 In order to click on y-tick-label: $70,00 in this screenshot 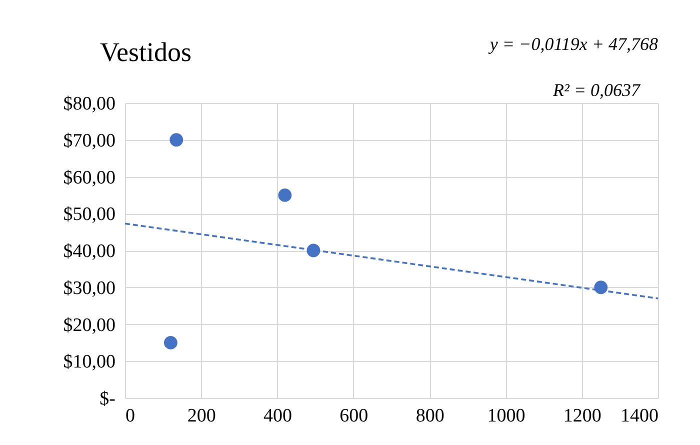, I will do `click(89, 141)`.